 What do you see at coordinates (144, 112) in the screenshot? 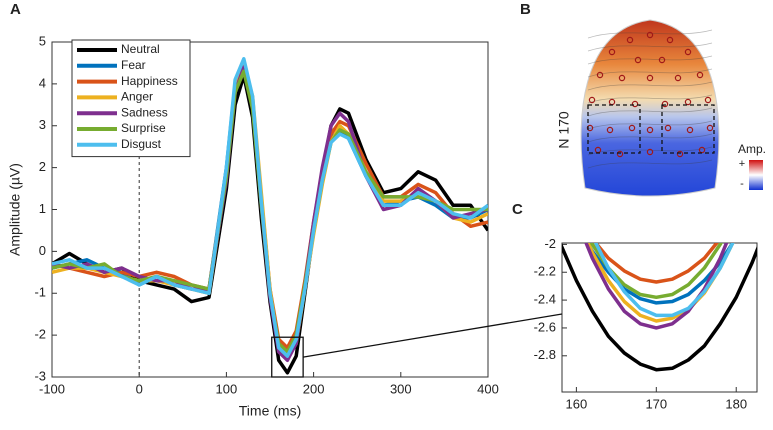
I see `legend-label: Sadness` at bounding box center [144, 112].